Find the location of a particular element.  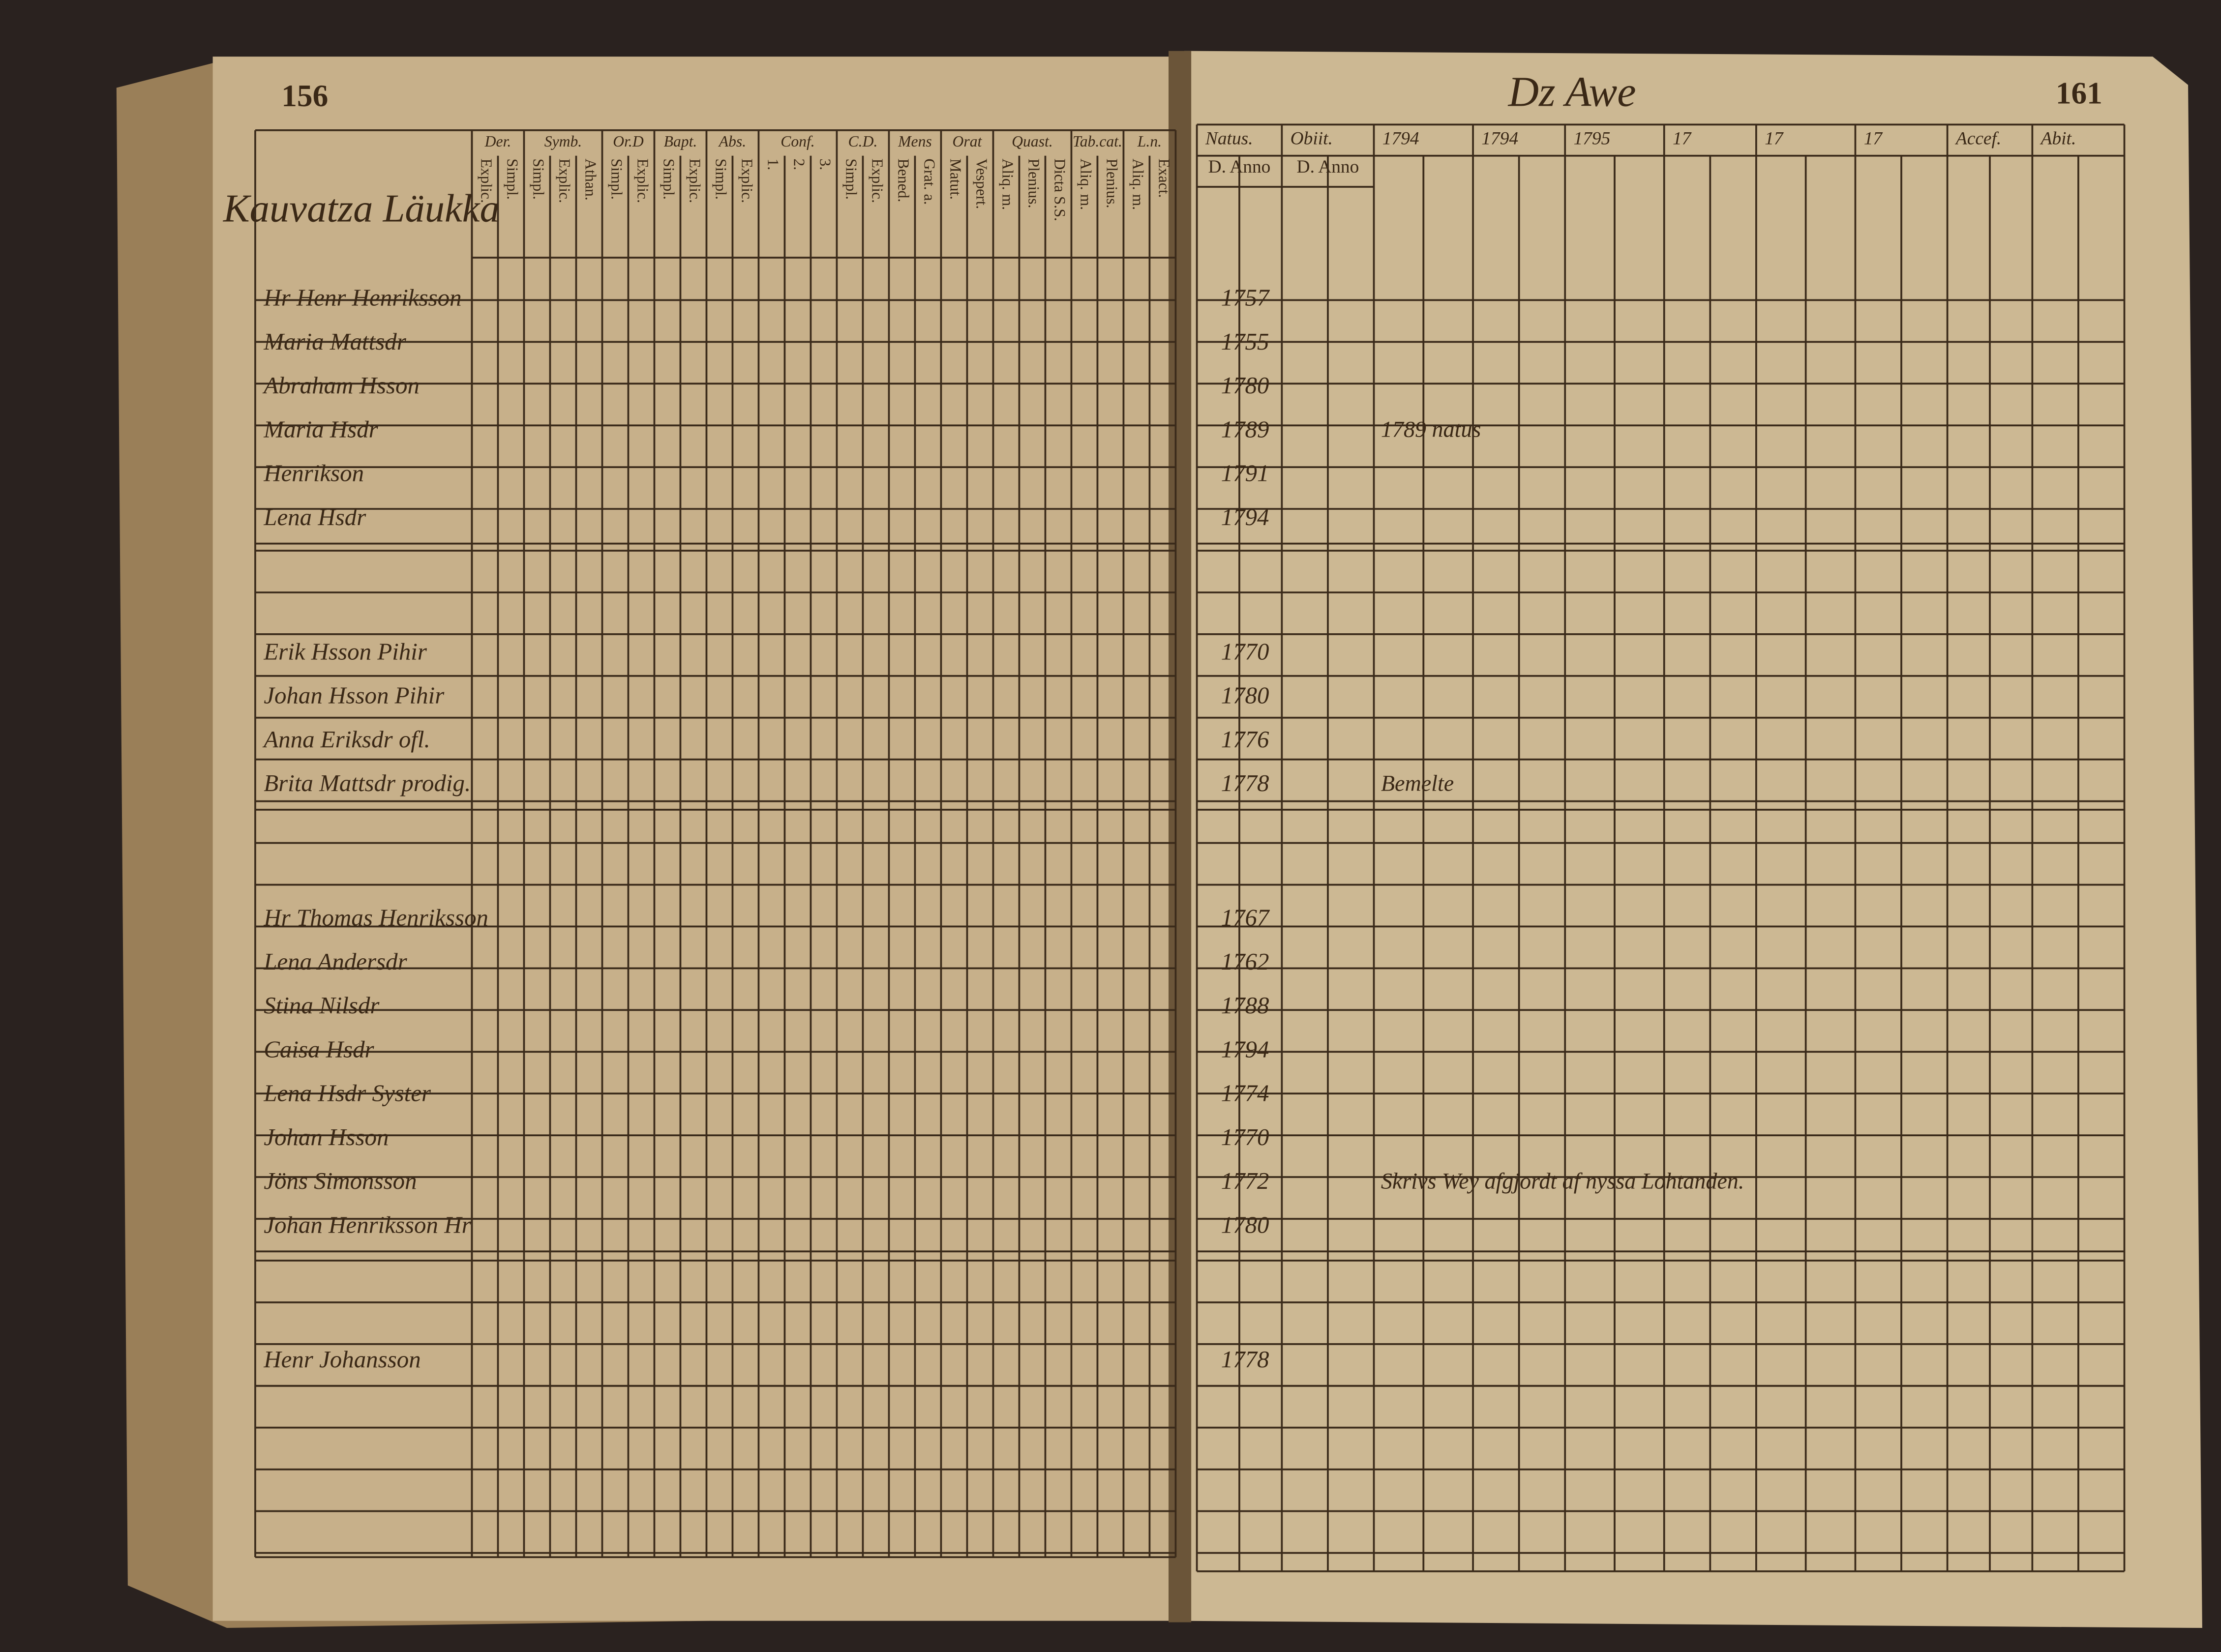

column-head: Der. is located at coordinates (497, 141).